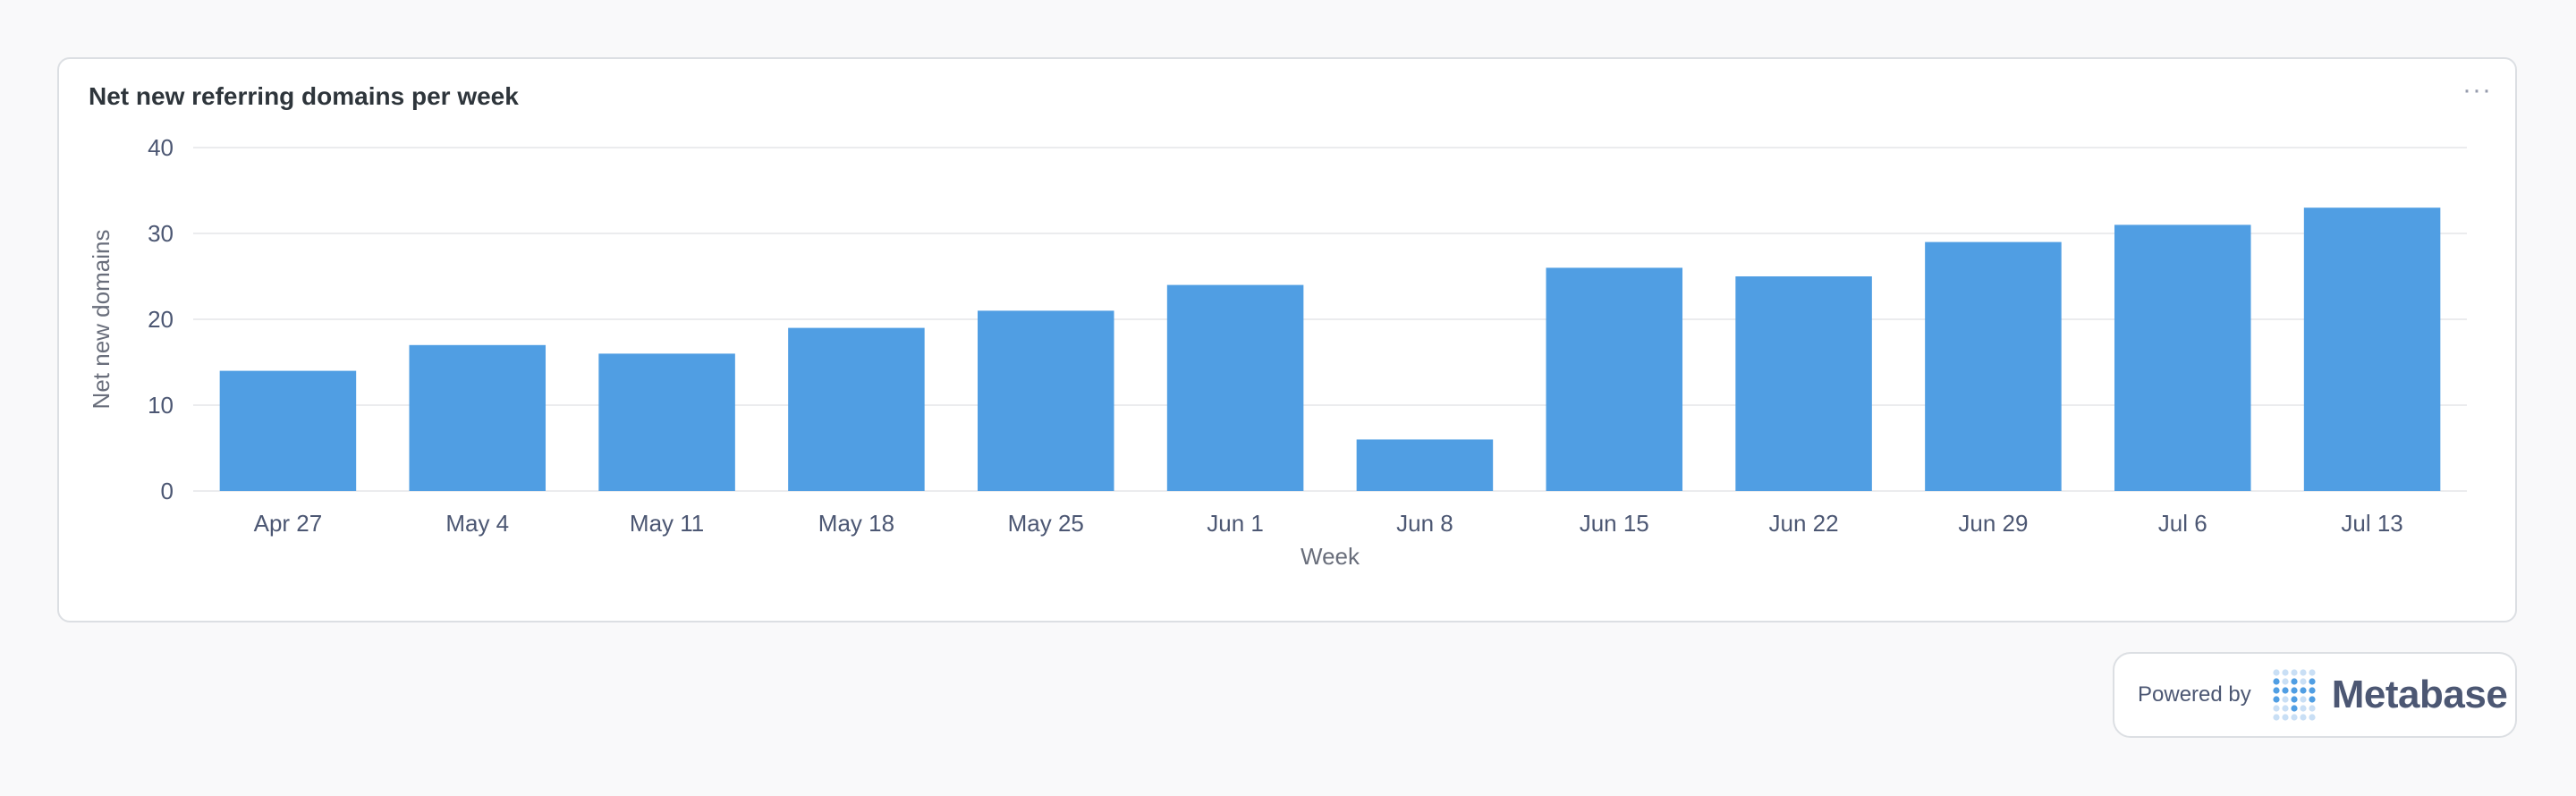 The height and width of the screenshot is (796, 2576). Describe the element at coordinates (2371, 523) in the screenshot. I see `x-tick-label: Jul 13` at that location.